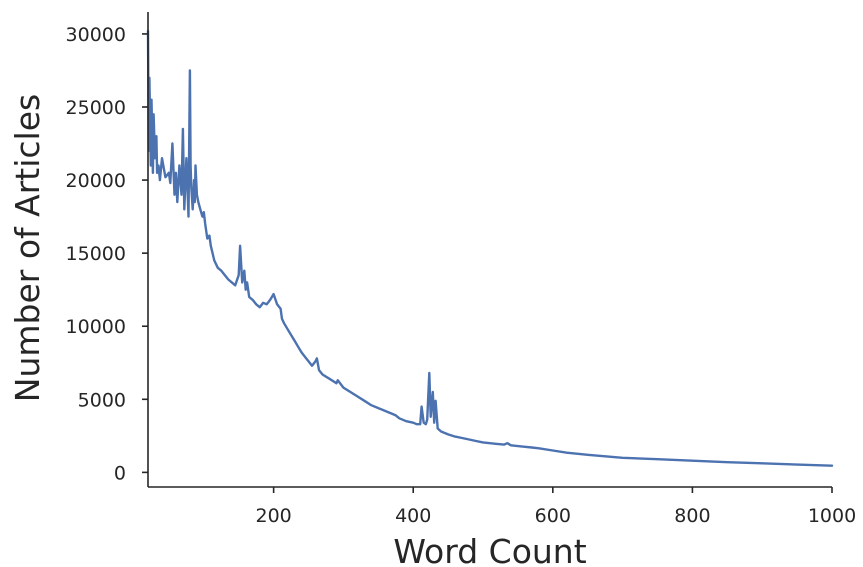 This screenshot has height=567, width=863. What do you see at coordinates (96, 181) in the screenshot?
I see `y-tick-label: 20000` at bounding box center [96, 181].